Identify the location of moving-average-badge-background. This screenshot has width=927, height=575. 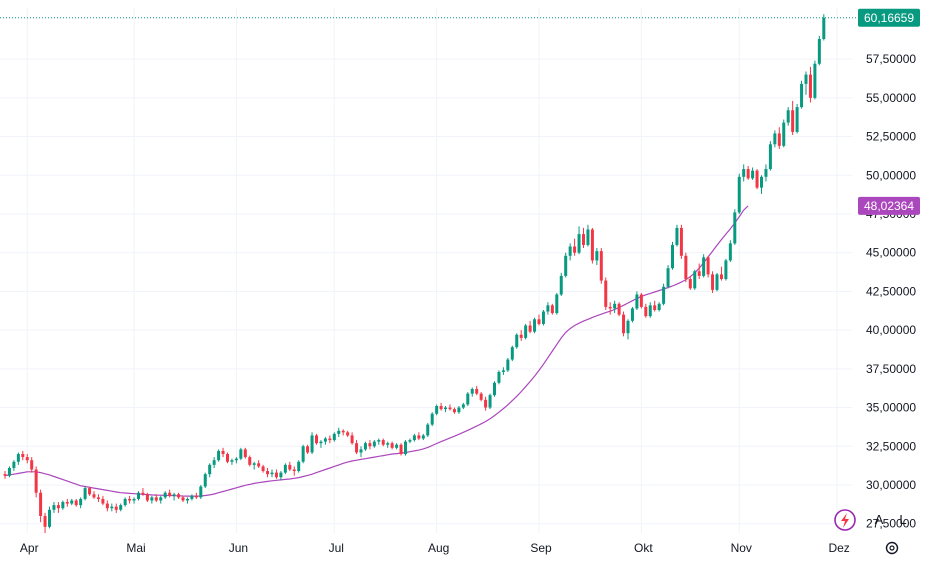
(889, 205).